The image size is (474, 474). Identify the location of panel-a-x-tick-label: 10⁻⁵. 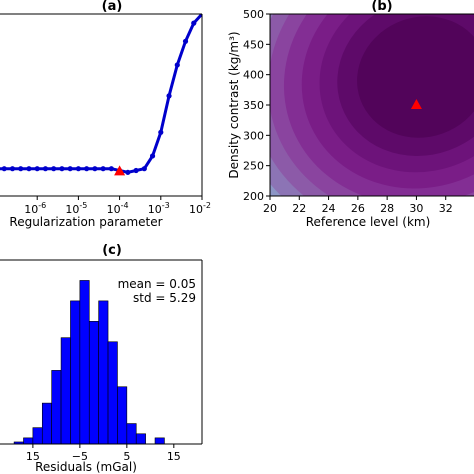
(76, 208).